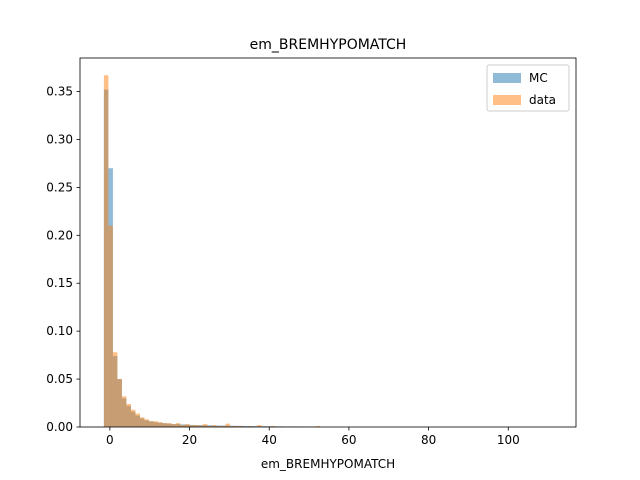 This screenshot has width=640, height=480. Describe the element at coordinates (110, 440) in the screenshot. I see `x-tick-label: 0` at that location.